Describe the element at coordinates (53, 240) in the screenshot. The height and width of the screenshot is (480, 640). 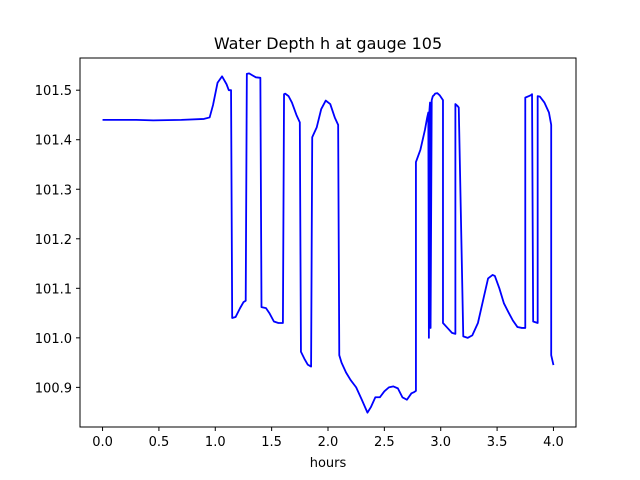
I see `y-tick-label: 101.2` at that location.